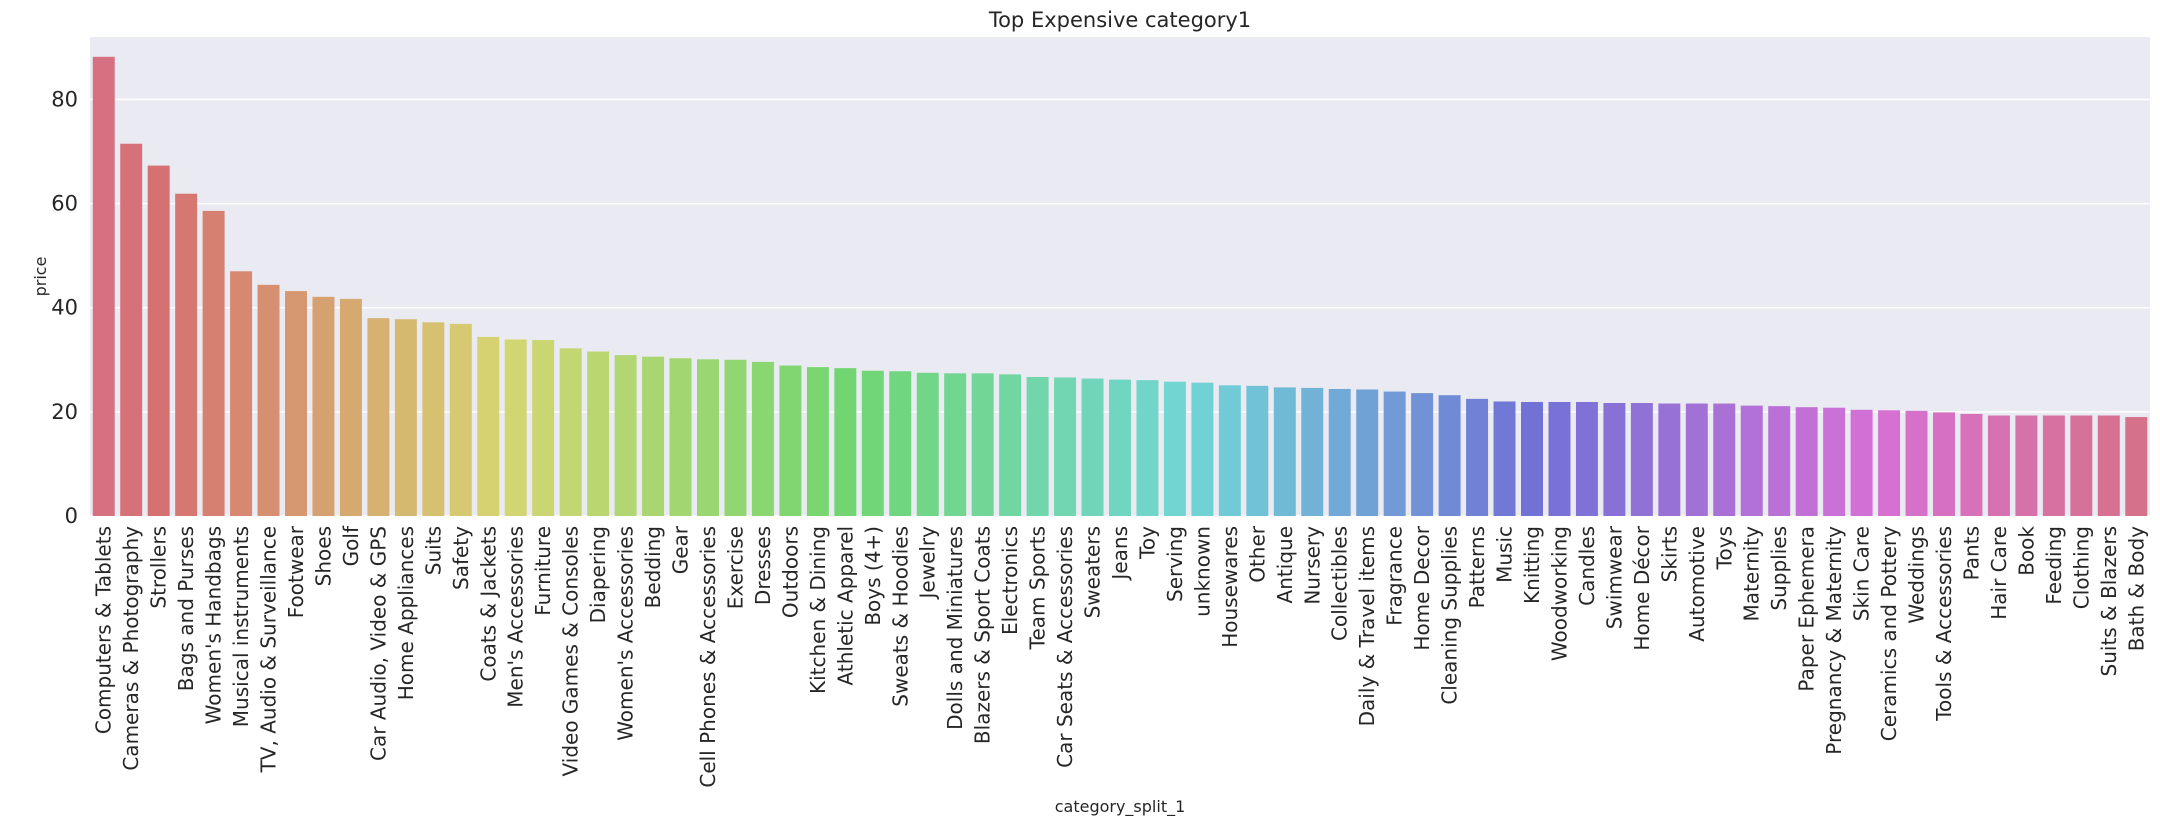  Describe the element at coordinates (1230, 587) in the screenshot. I see `x-tick-label: Housewares` at that location.